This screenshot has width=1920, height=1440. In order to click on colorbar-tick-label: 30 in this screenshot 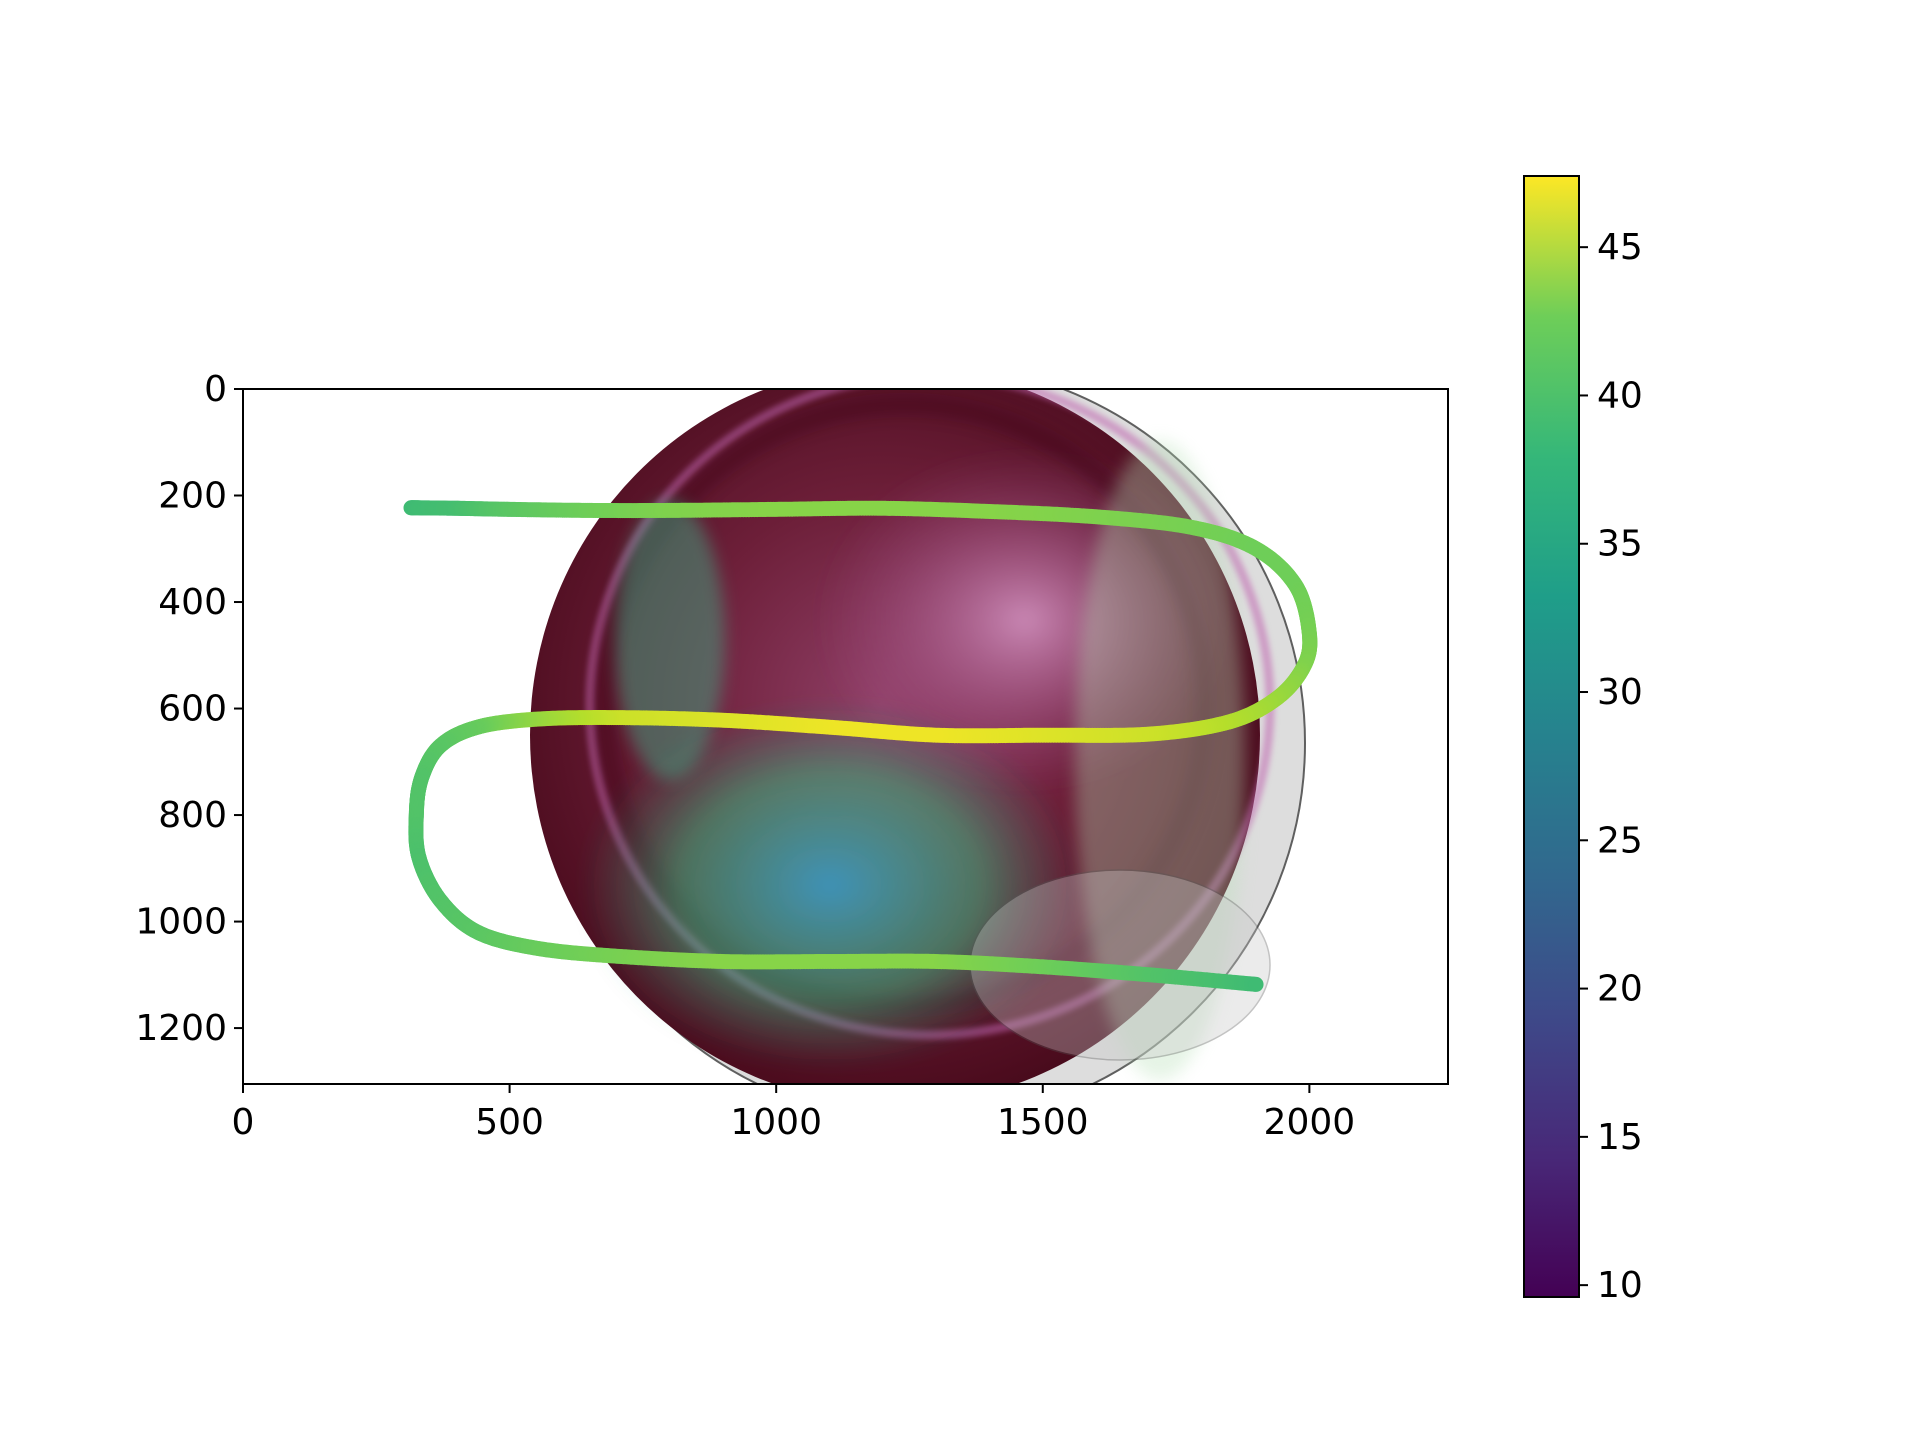, I will do `click(1620, 692)`.